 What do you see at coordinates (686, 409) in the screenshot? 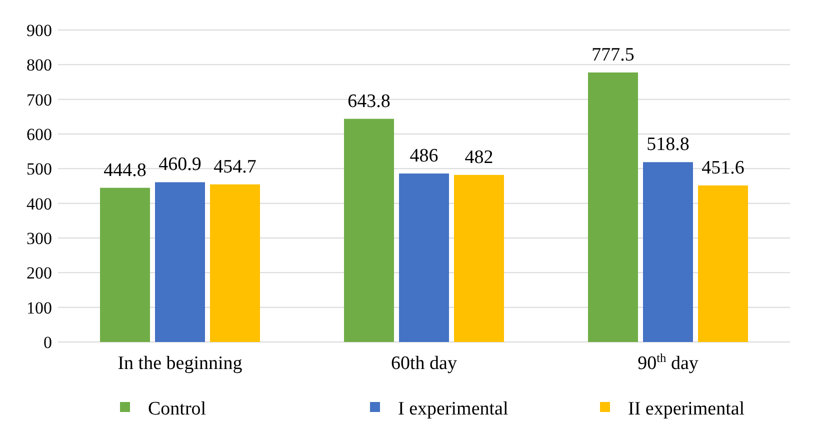
I see `legend-label: II experimental` at bounding box center [686, 409].